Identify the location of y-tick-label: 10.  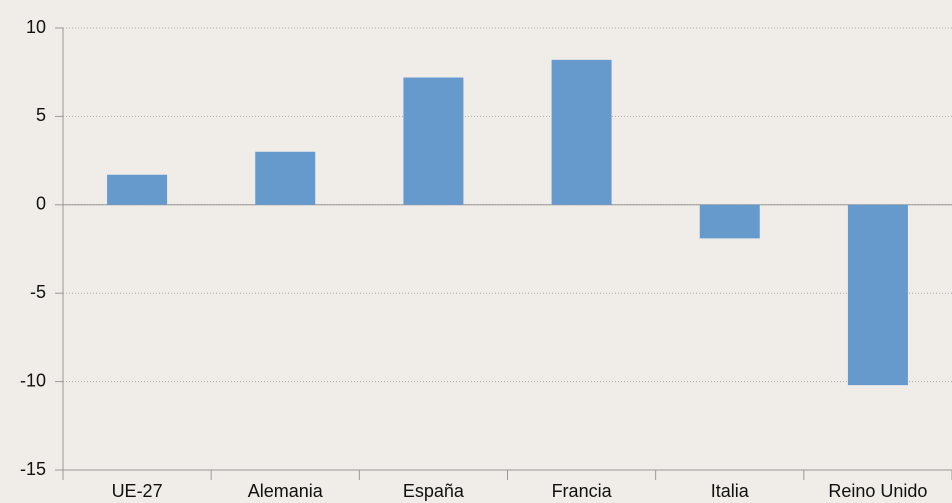
(36, 27).